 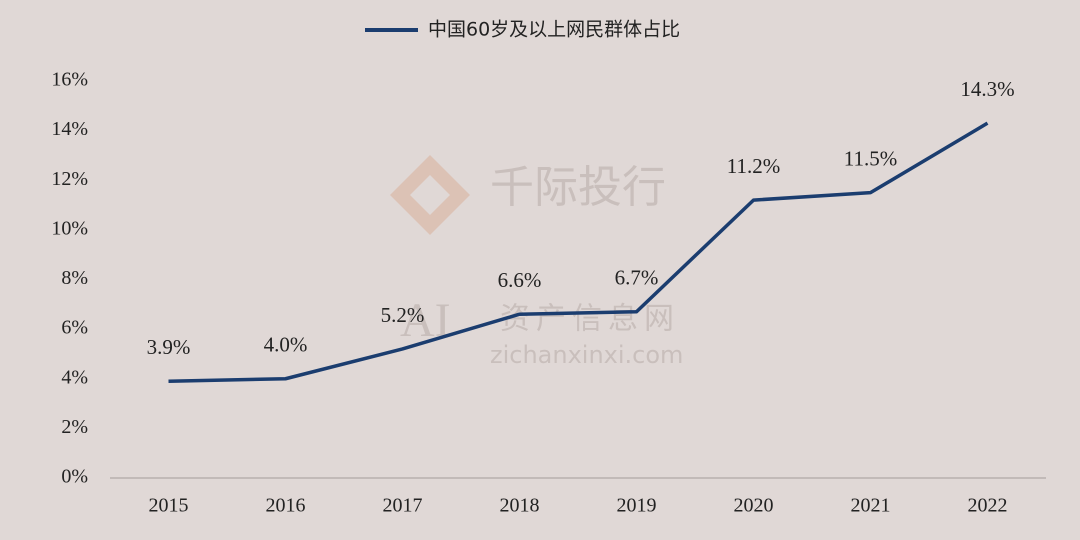 I want to click on x-tick-label: 2018, so click(x=520, y=506).